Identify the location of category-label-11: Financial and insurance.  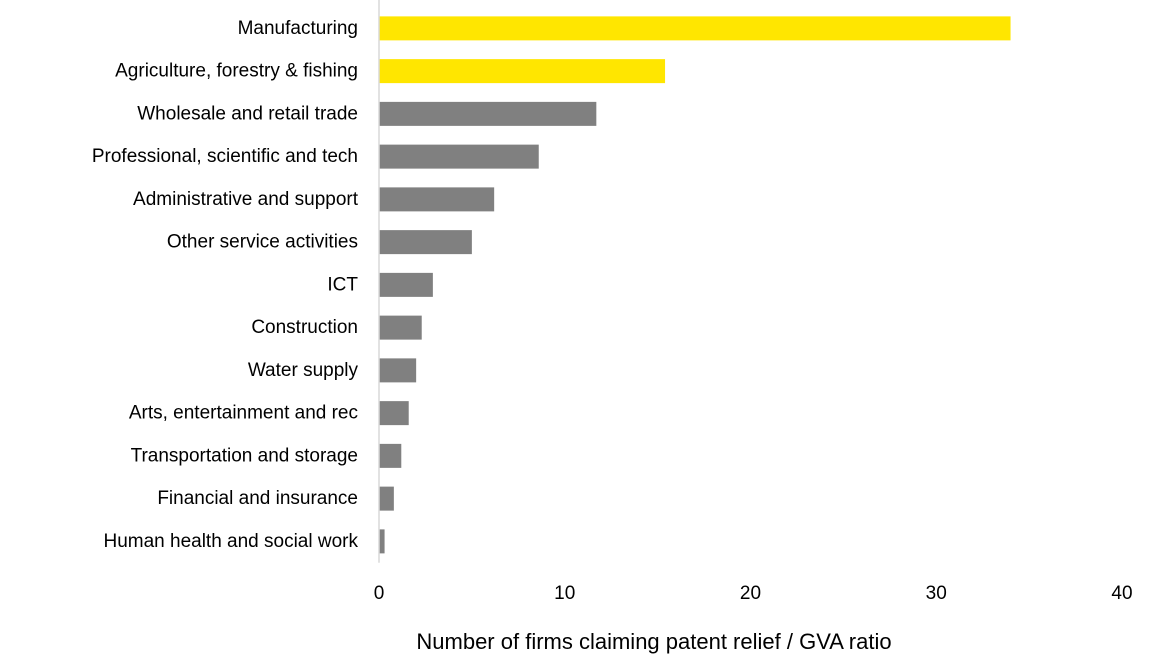
(257, 498).